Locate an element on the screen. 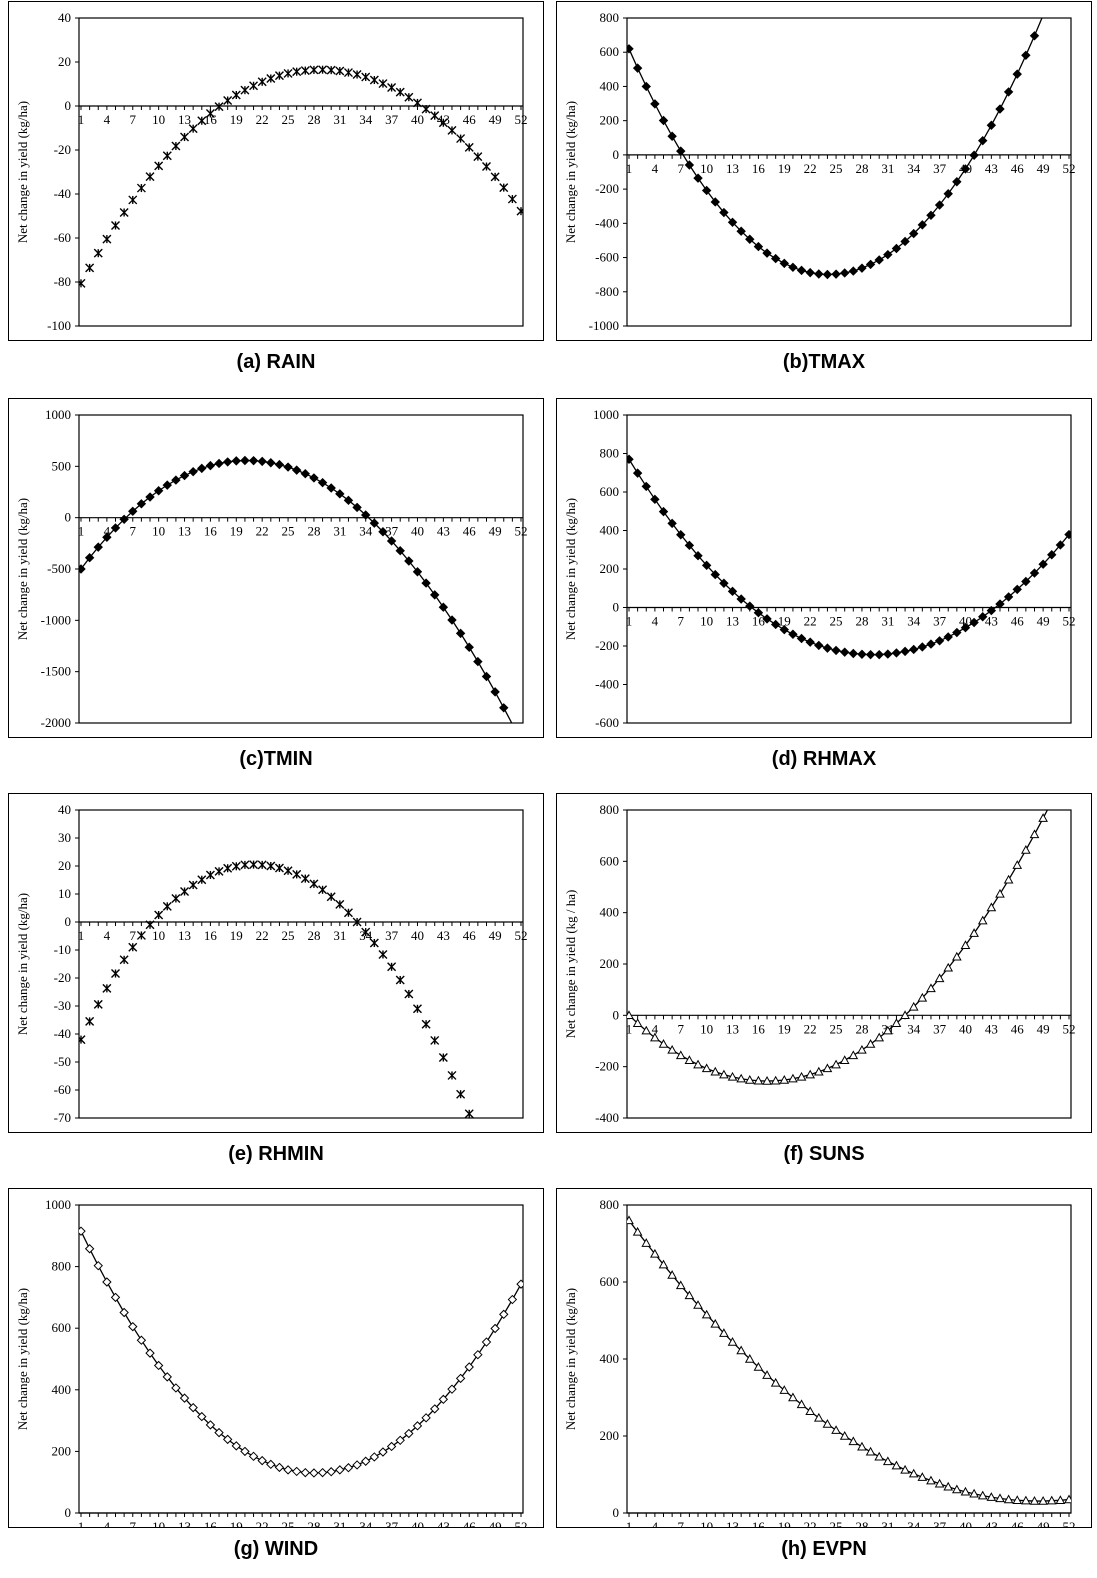 This screenshot has height=1578, width=1097. y-tick-label: -1500 is located at coordinates (56, 671).